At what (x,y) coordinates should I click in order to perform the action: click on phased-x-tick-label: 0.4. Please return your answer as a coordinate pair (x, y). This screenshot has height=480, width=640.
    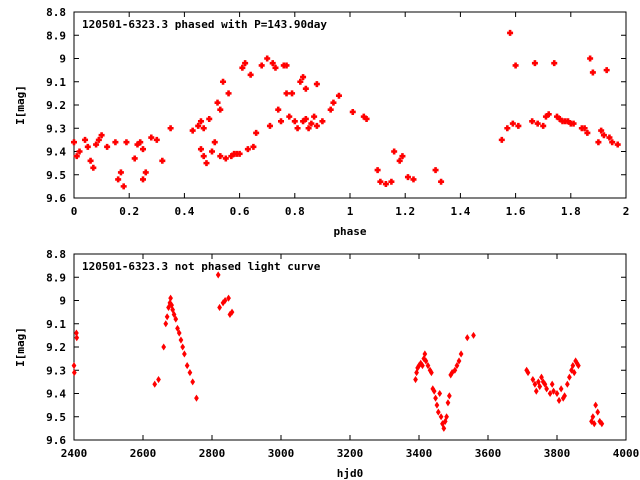
    Looking at the image, I should click on (184, 211).